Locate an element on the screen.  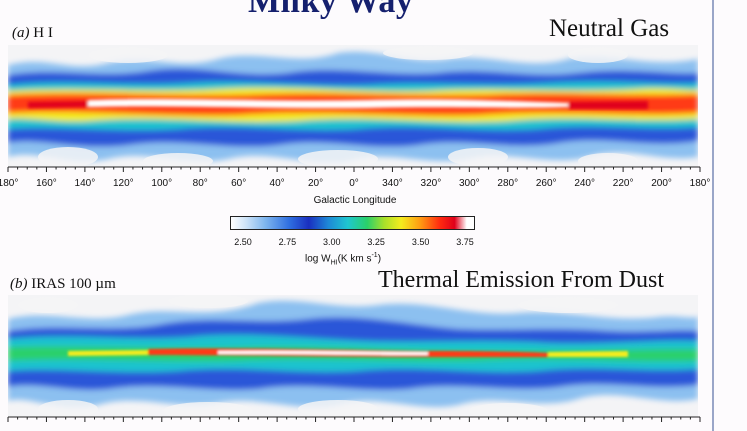
colorbar-title-sup: -1 is located at coordinates (374, 255).